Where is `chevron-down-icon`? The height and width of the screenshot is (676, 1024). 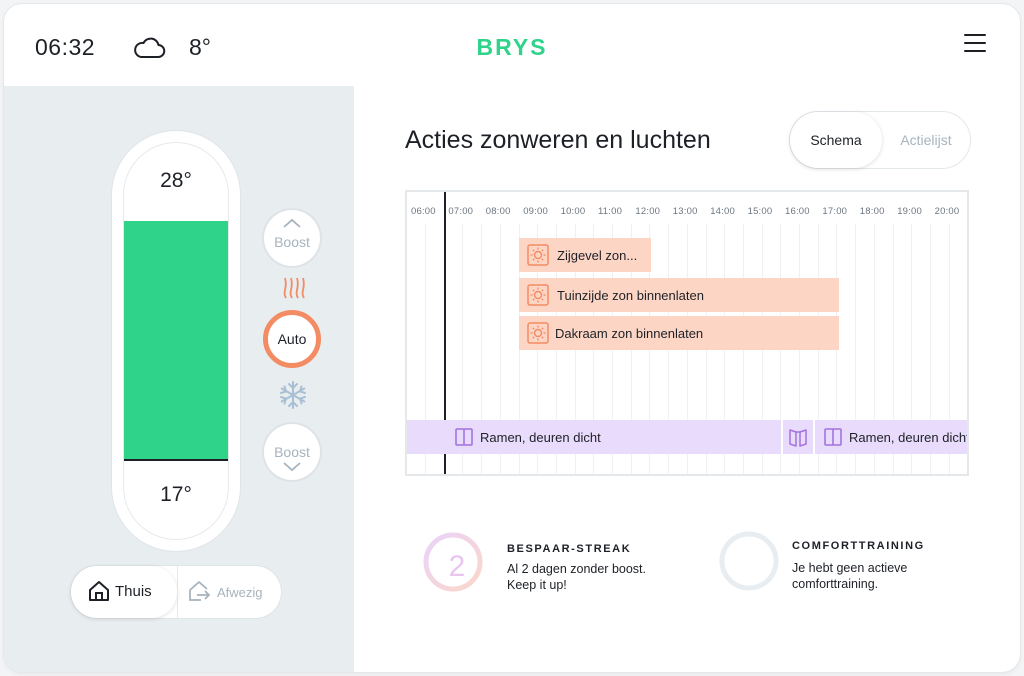
chevron-down-icon is located at coordinates (292, 467).